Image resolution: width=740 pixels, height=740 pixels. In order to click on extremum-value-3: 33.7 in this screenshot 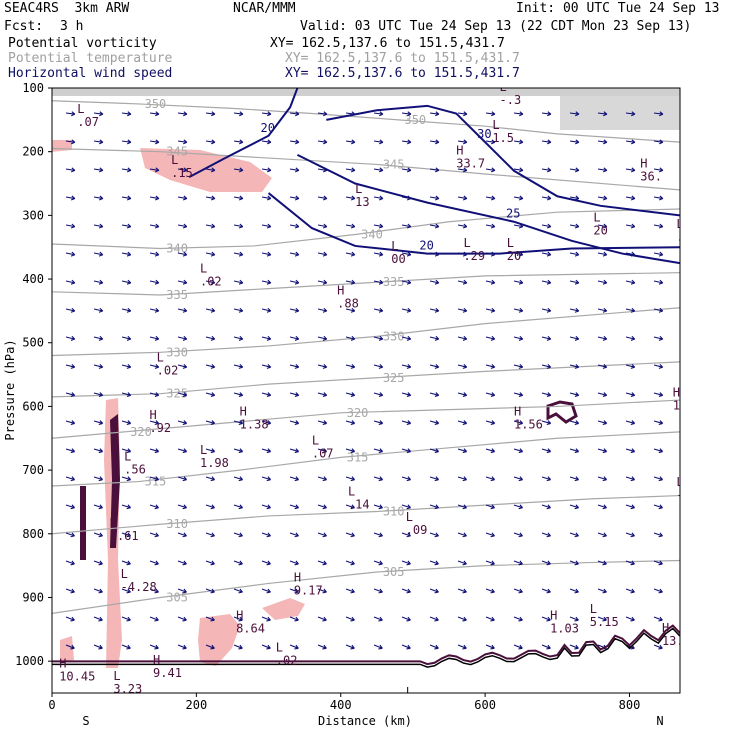, I will do `click(470, 164)`.